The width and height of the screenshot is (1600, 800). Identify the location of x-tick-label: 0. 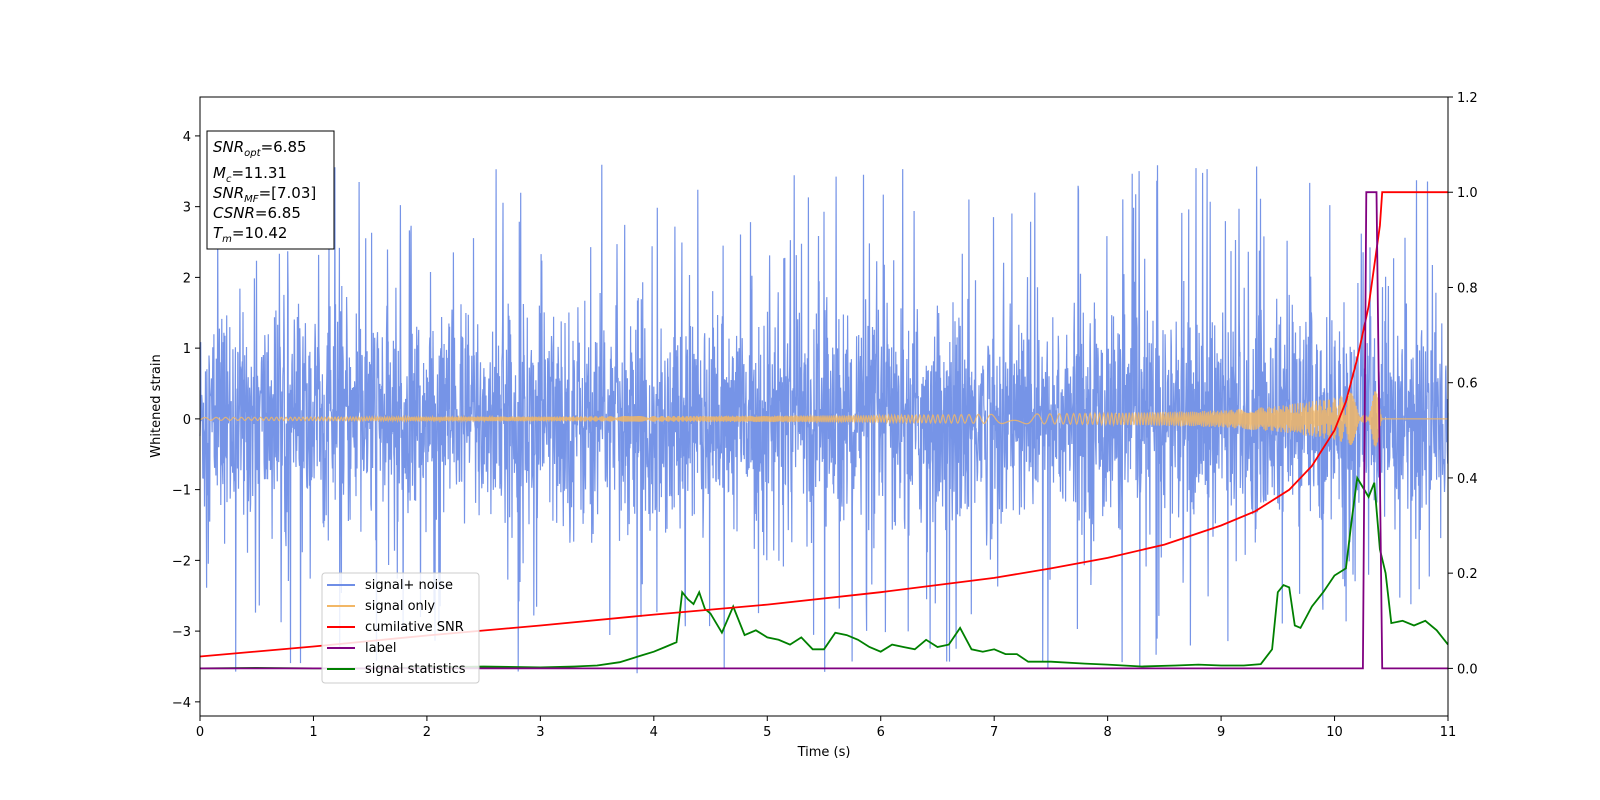
(200, 732).